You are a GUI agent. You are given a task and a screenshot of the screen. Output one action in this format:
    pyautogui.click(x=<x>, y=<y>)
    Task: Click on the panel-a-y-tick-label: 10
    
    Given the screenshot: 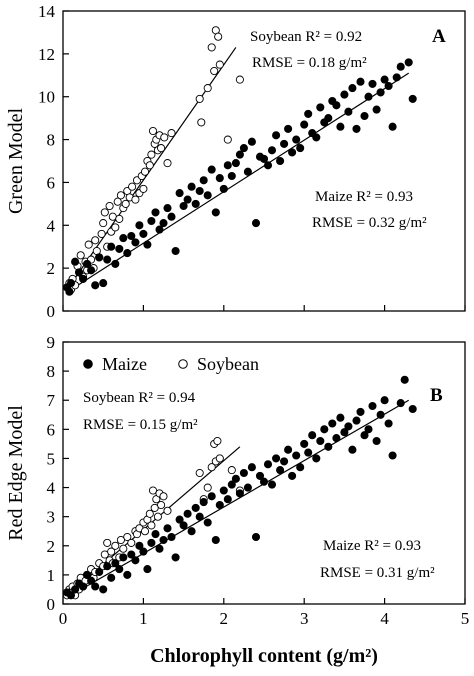 What is the action you would take?
    pyautogui.click(x=46, y=97)
    